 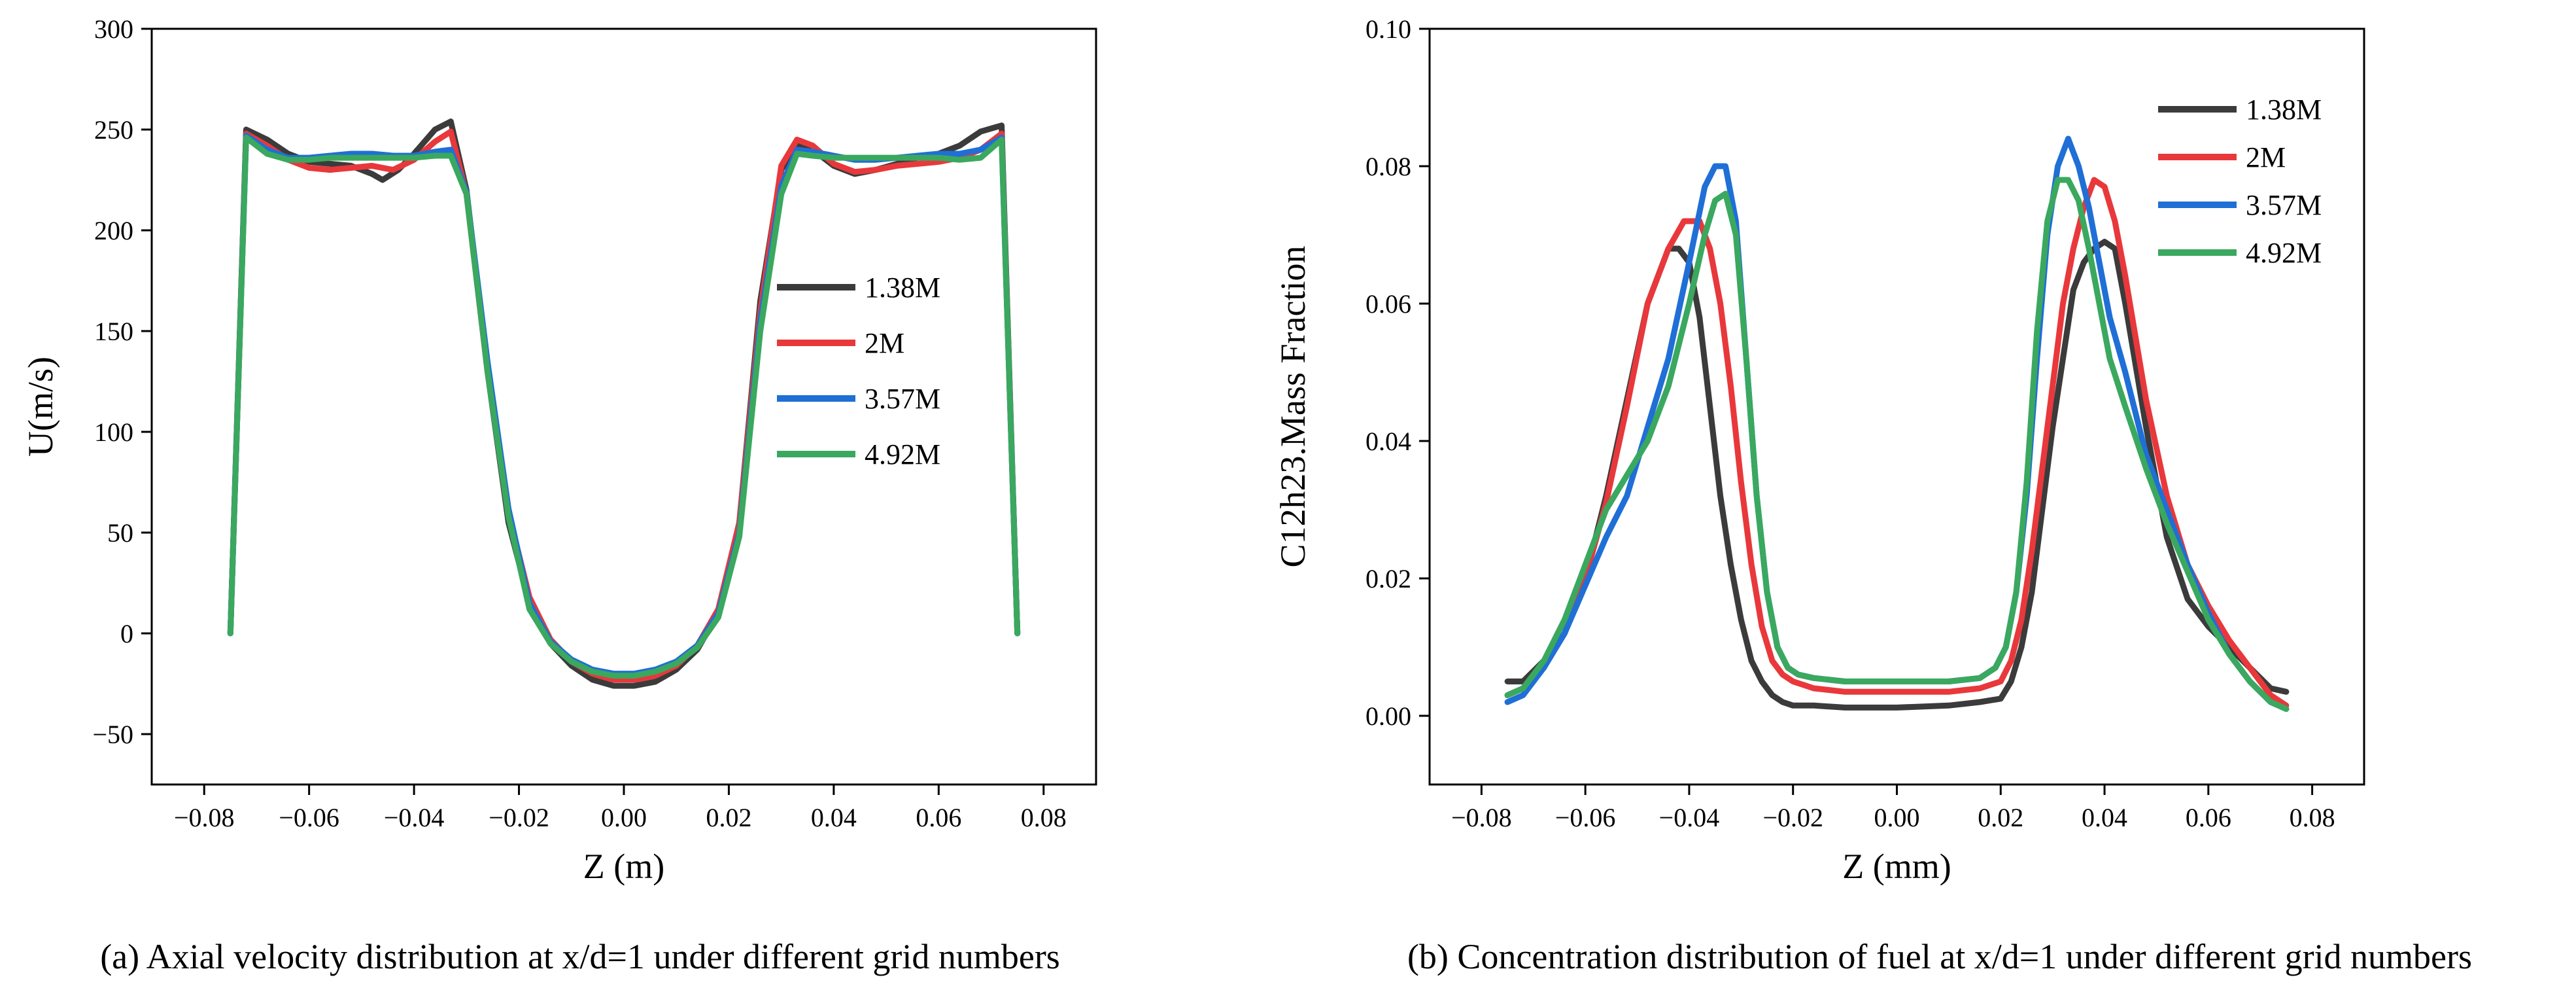 I want to click on y-tick-label: −50, so click(x=113, y=734).